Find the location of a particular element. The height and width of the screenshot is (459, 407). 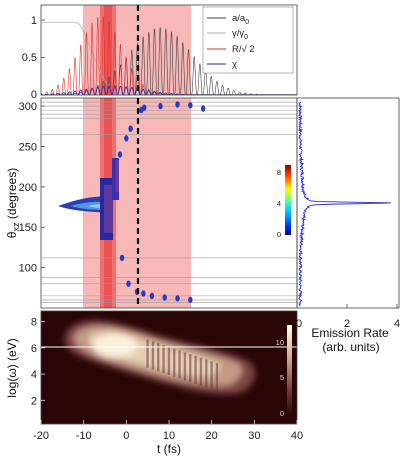

legend-gamma: γ/γ0 is located at coordinates (240, 34).